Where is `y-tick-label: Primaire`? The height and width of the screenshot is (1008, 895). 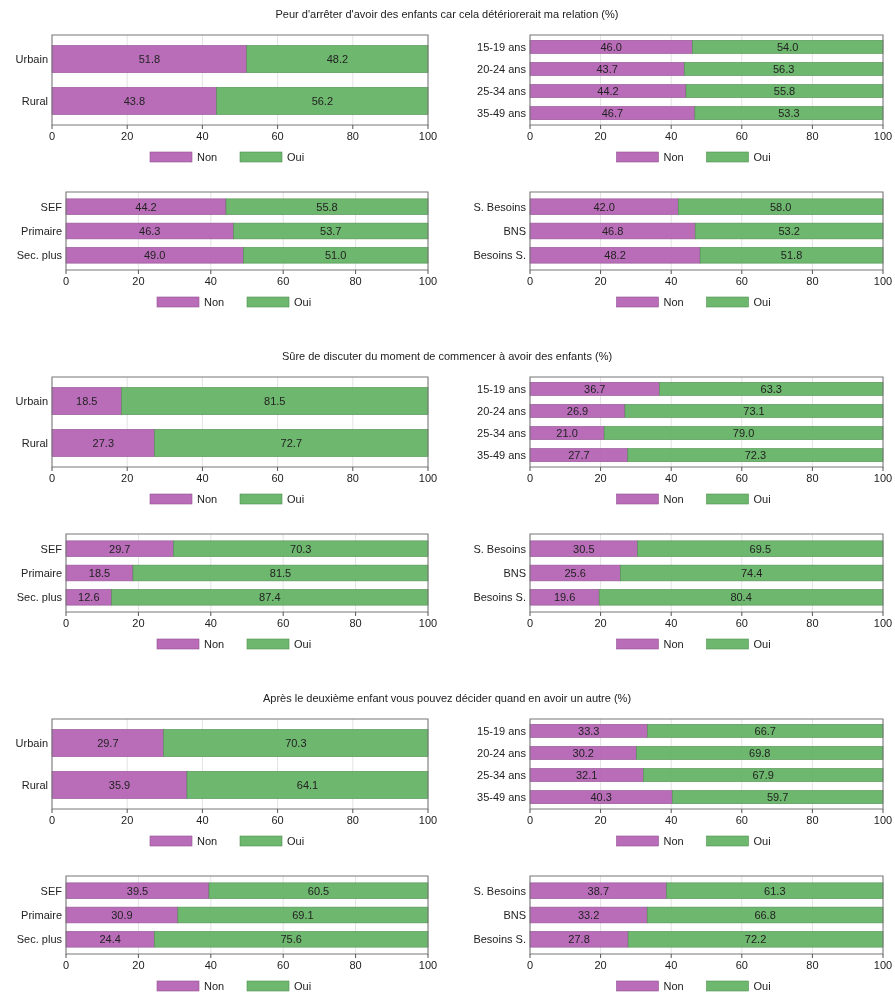 y-tick-label: Primaire is located at coordinates (41, 572).